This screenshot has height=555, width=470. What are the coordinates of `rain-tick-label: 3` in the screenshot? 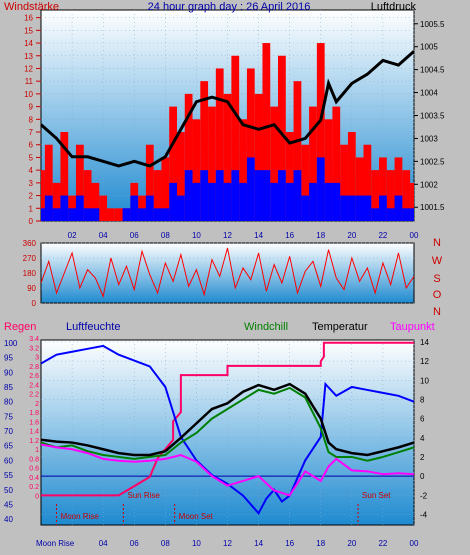 It's located at (37, 358).